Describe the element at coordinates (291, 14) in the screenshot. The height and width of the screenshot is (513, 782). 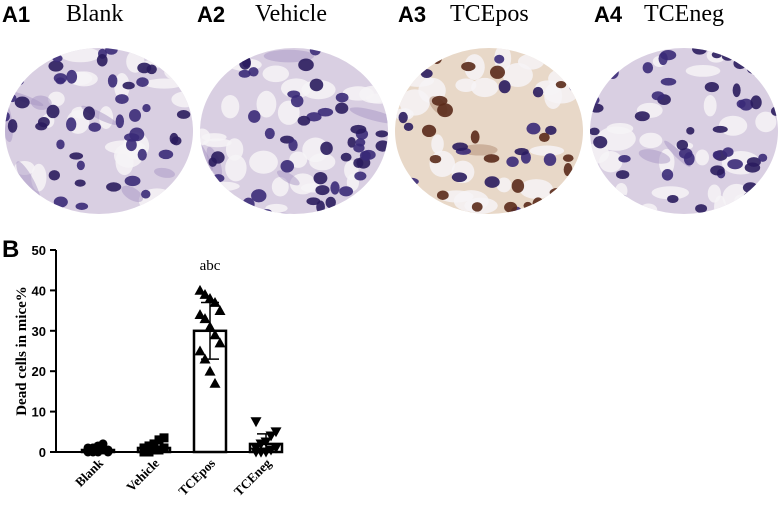
I see `panel-title-vehicle: Vehicle` at that location.